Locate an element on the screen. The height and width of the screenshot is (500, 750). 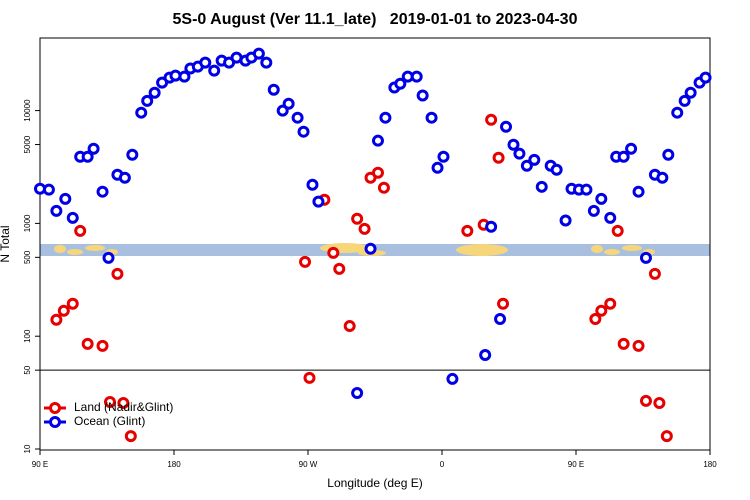
y-tick-label: 5000 is located at coordinates (27, 144).